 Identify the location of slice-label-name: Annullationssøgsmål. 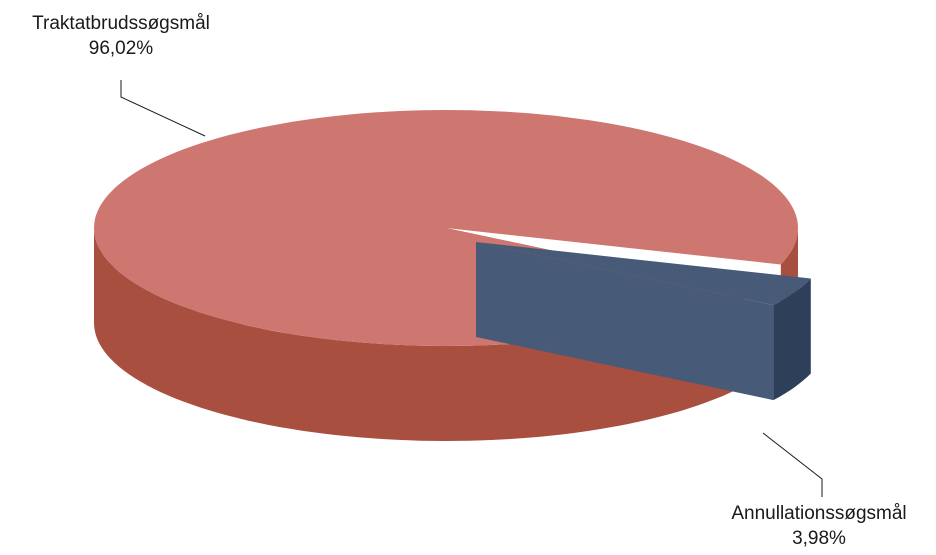
(819, 513).